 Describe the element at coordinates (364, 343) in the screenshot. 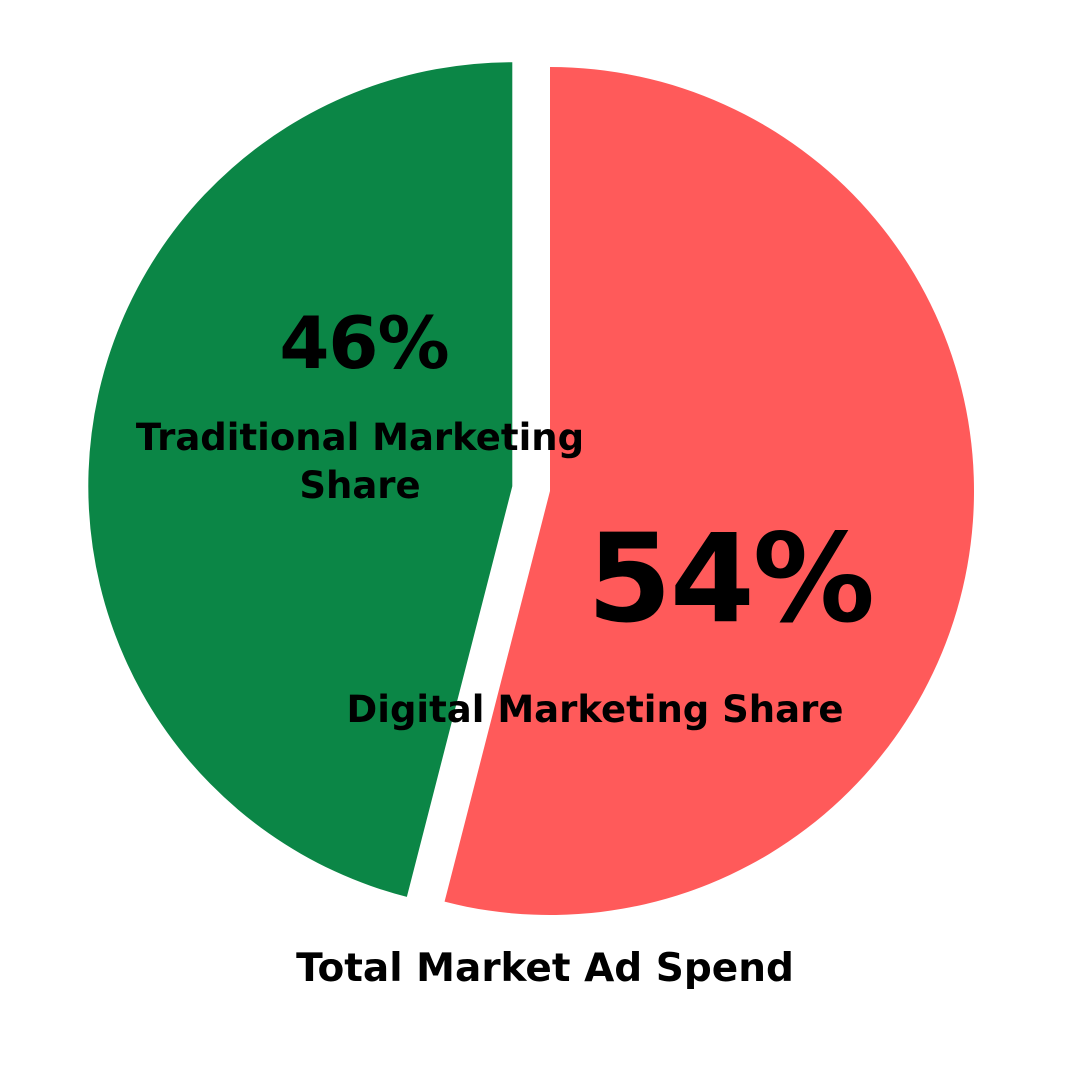

I see `traditional-share-value: 46%` at that location.